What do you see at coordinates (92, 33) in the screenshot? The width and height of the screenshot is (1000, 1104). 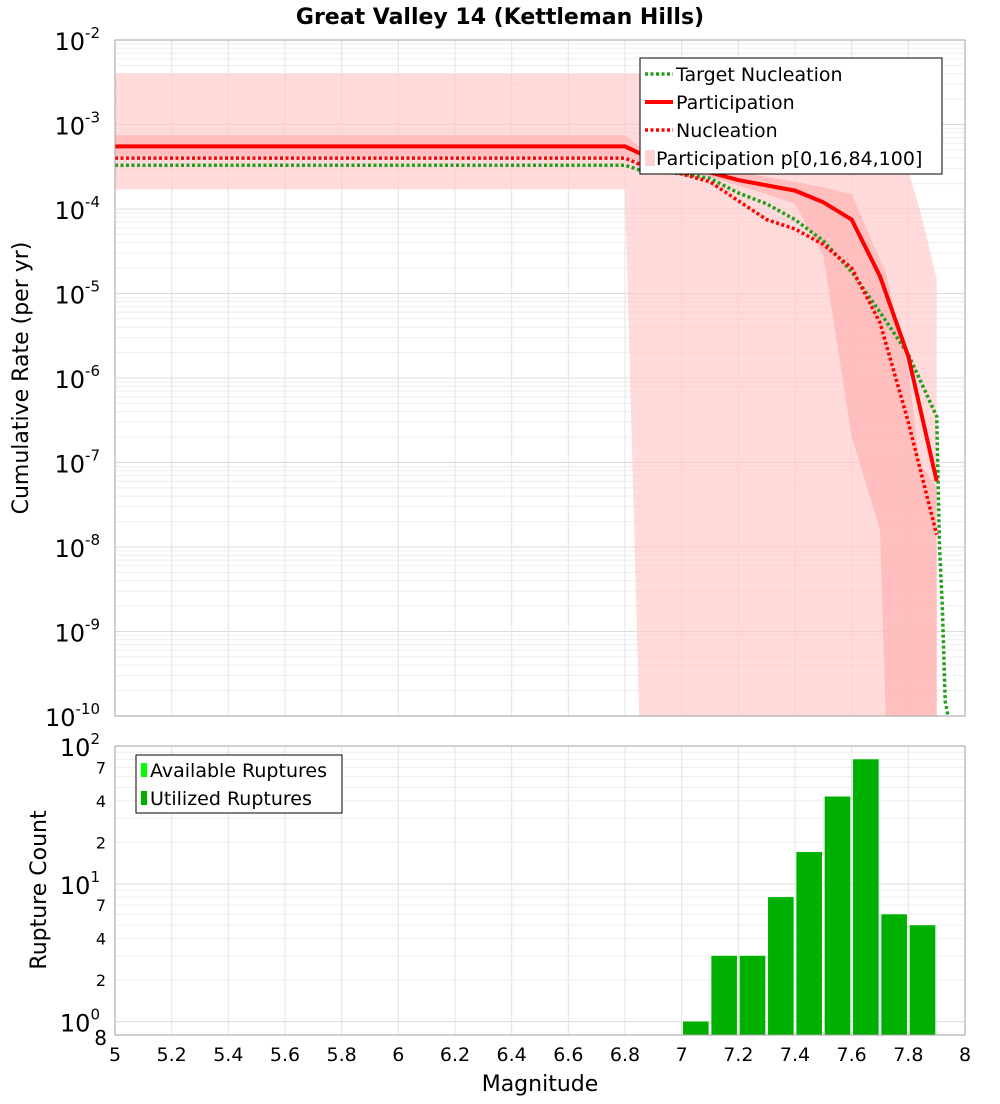 I see `y-tick-exponent: -2` at bounding box center [92, 33].